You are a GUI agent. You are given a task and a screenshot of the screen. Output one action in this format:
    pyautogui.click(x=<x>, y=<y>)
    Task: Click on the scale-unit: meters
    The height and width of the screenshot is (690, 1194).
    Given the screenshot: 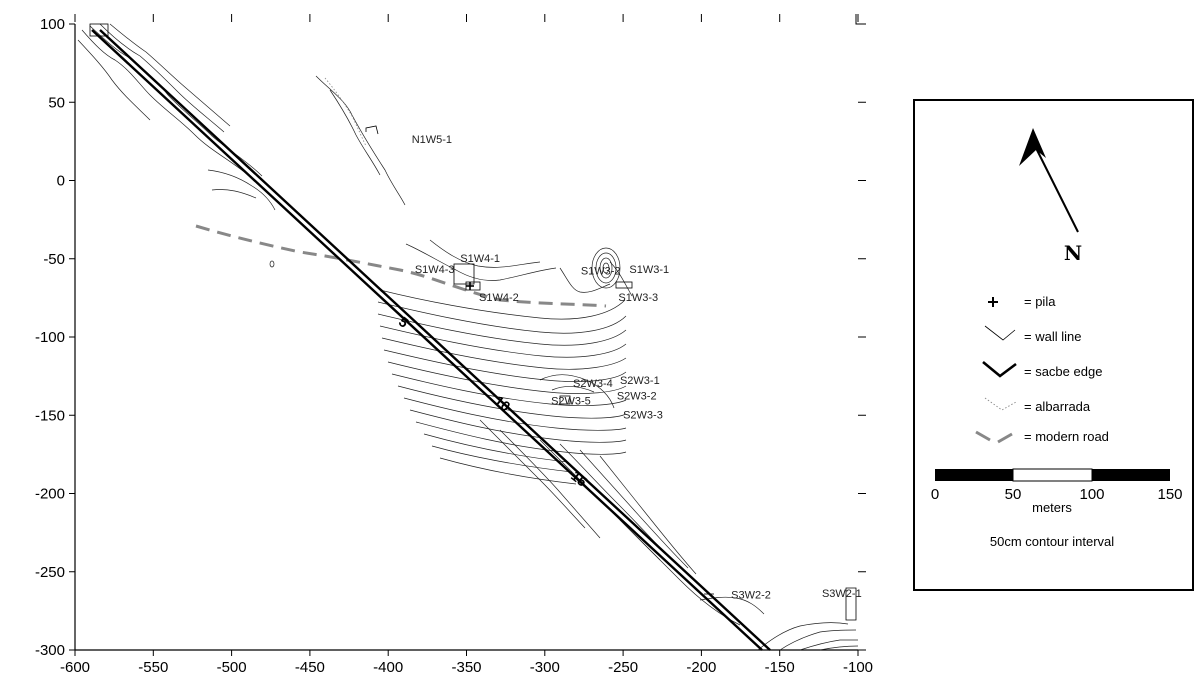 What is the action you would take?
    pyautogui.click(x=1052, y=507)
    